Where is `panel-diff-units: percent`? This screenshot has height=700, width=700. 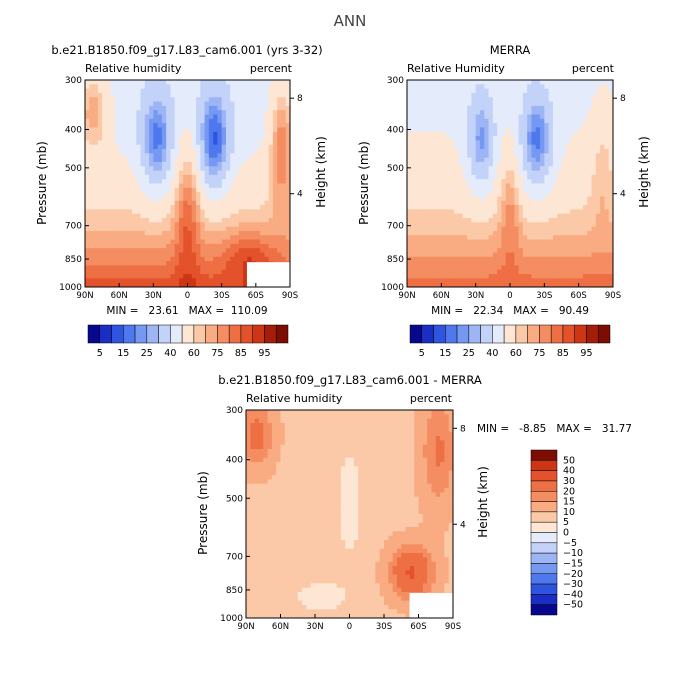
panel-diff-units: percent is located at coordinates (431, 398).